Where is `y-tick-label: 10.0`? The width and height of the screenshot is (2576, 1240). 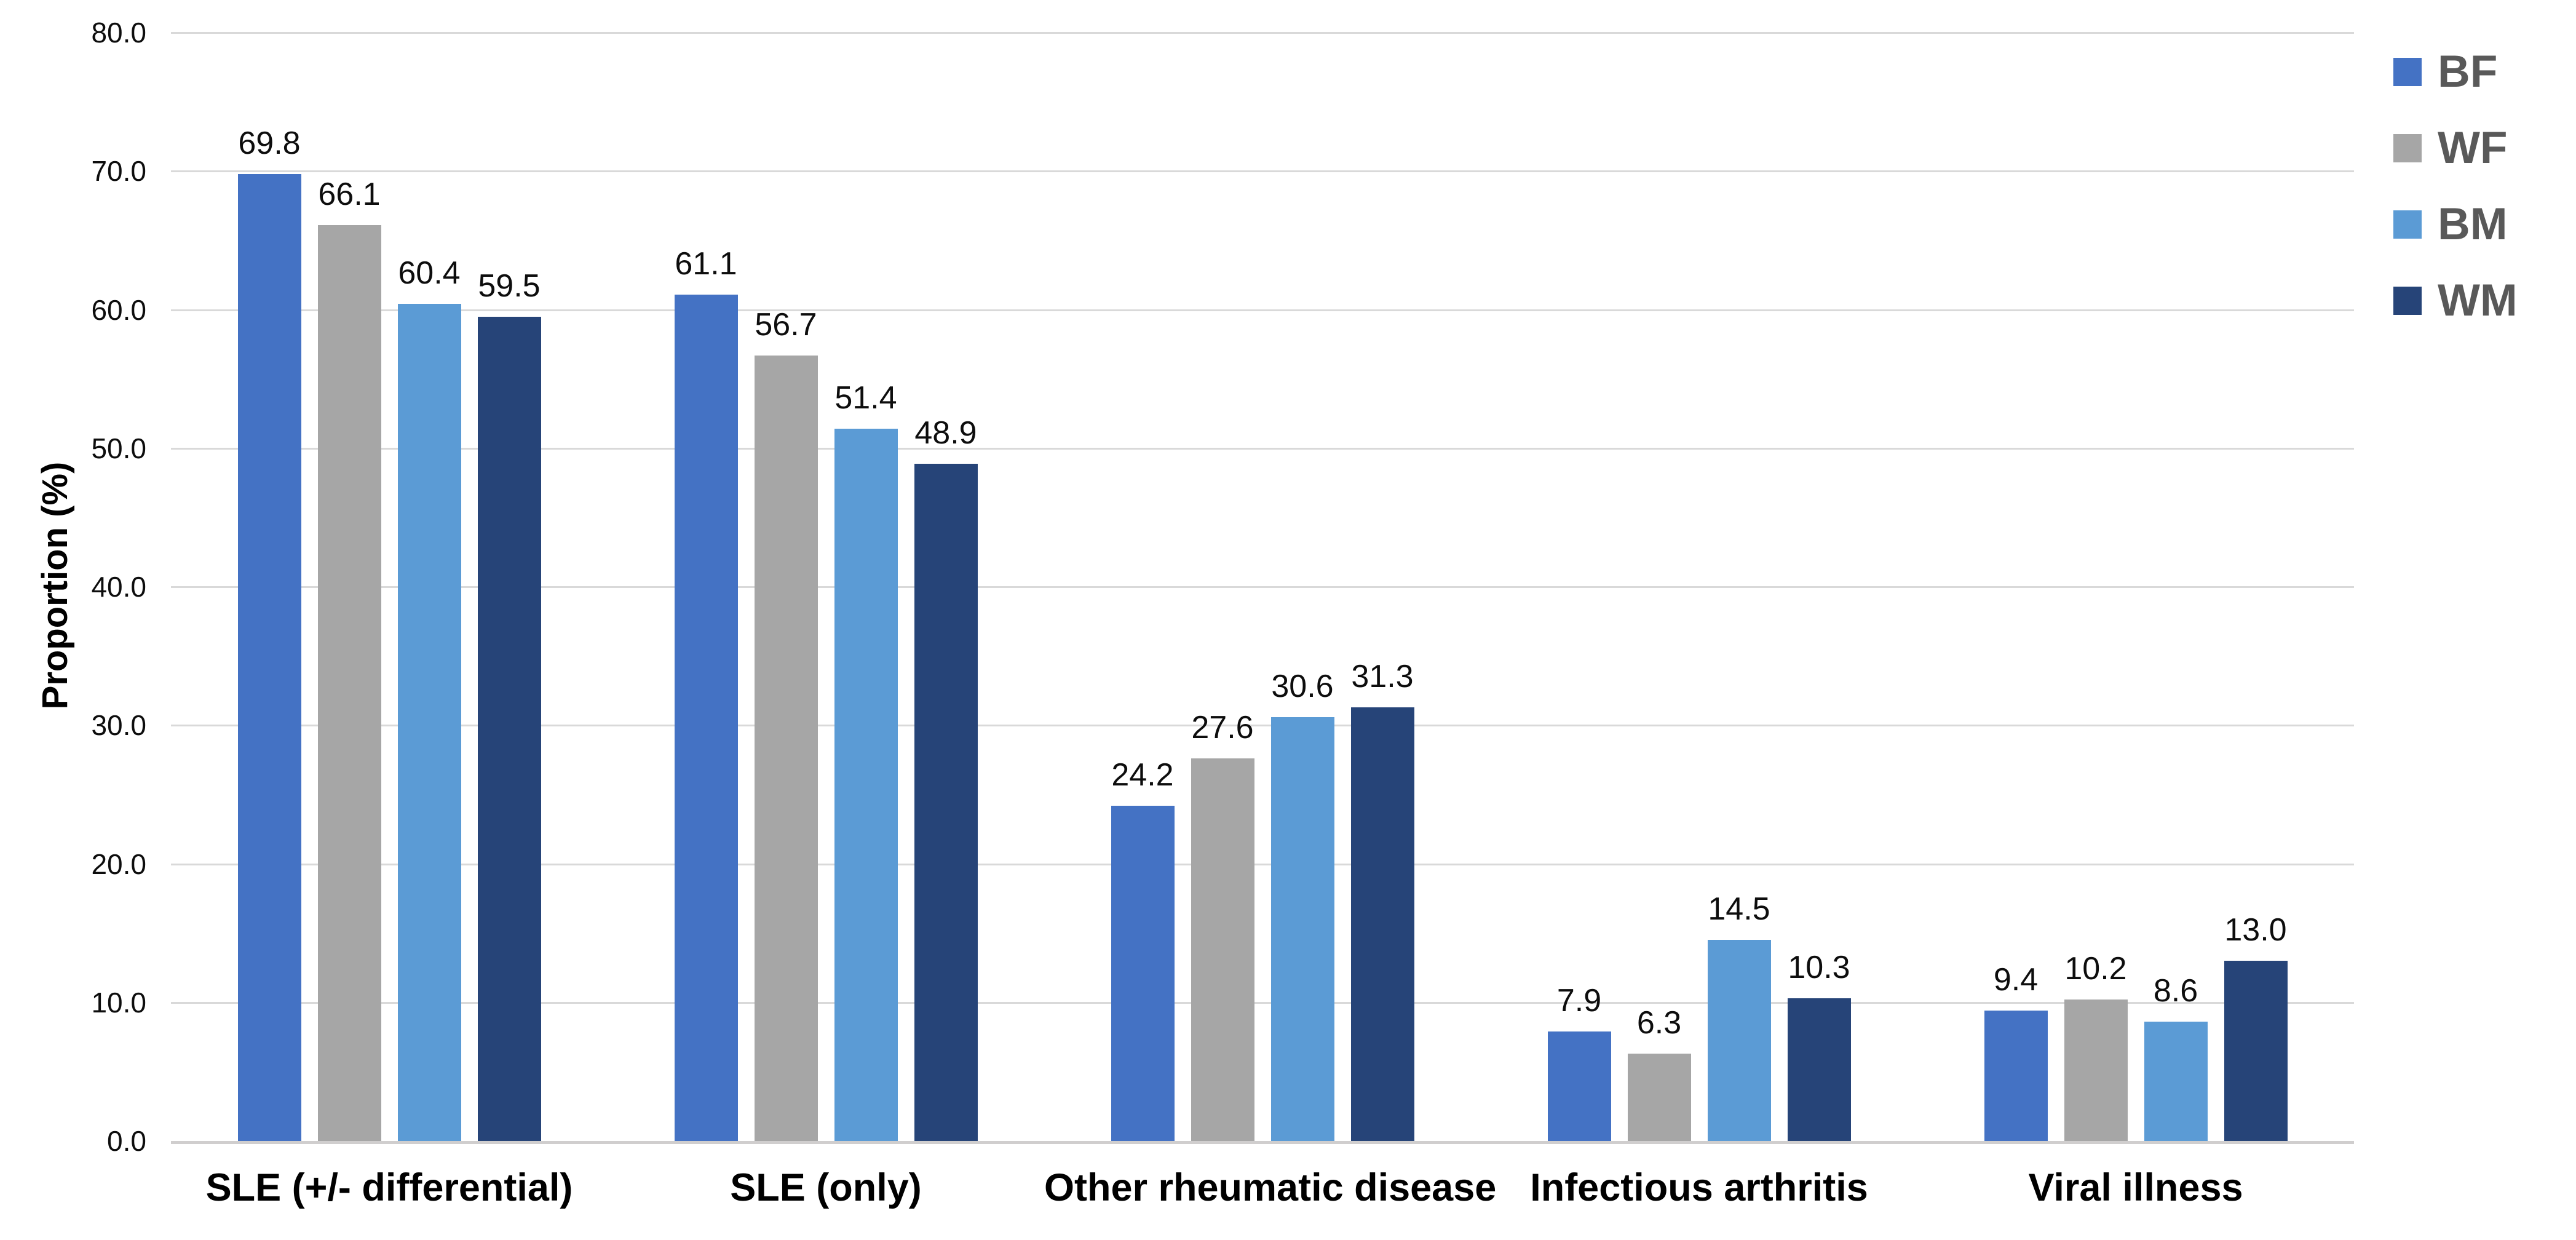
y-tick-label: 10.0 is located at coordinates (119, 1002).